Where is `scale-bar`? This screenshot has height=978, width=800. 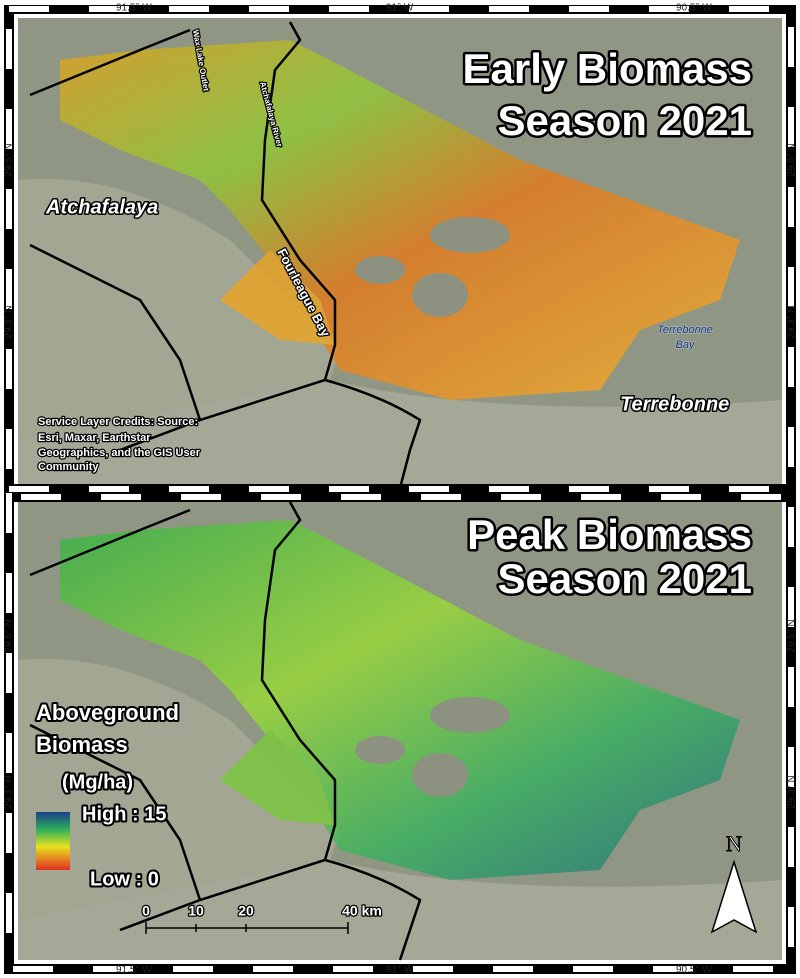
scale-bar is located at coordinates (247, 928).